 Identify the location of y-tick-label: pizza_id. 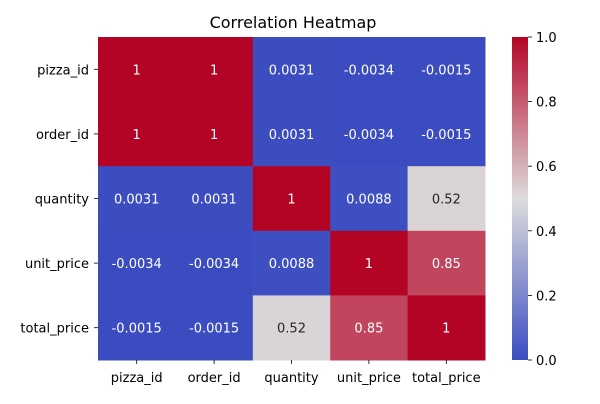
(63, 70).